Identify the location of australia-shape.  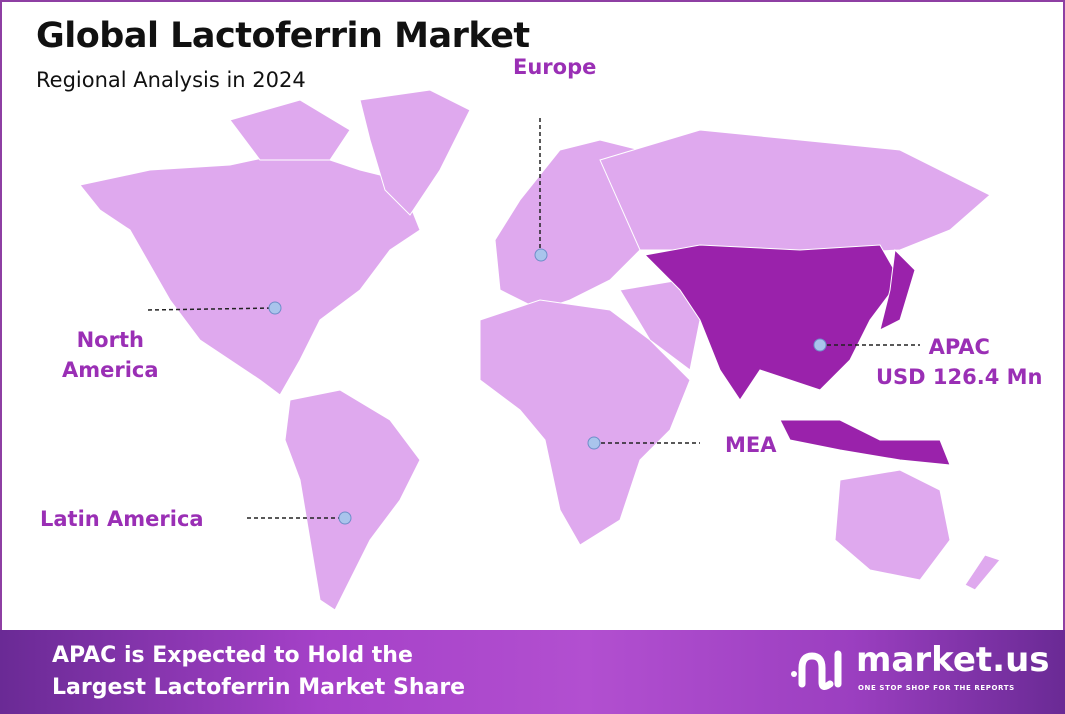
(892, 525).